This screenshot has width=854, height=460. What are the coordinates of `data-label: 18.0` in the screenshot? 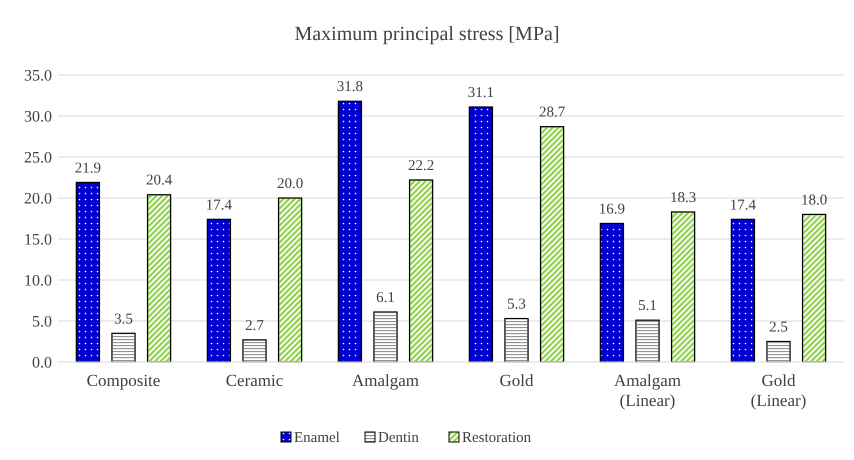 It's located at (814, 200).